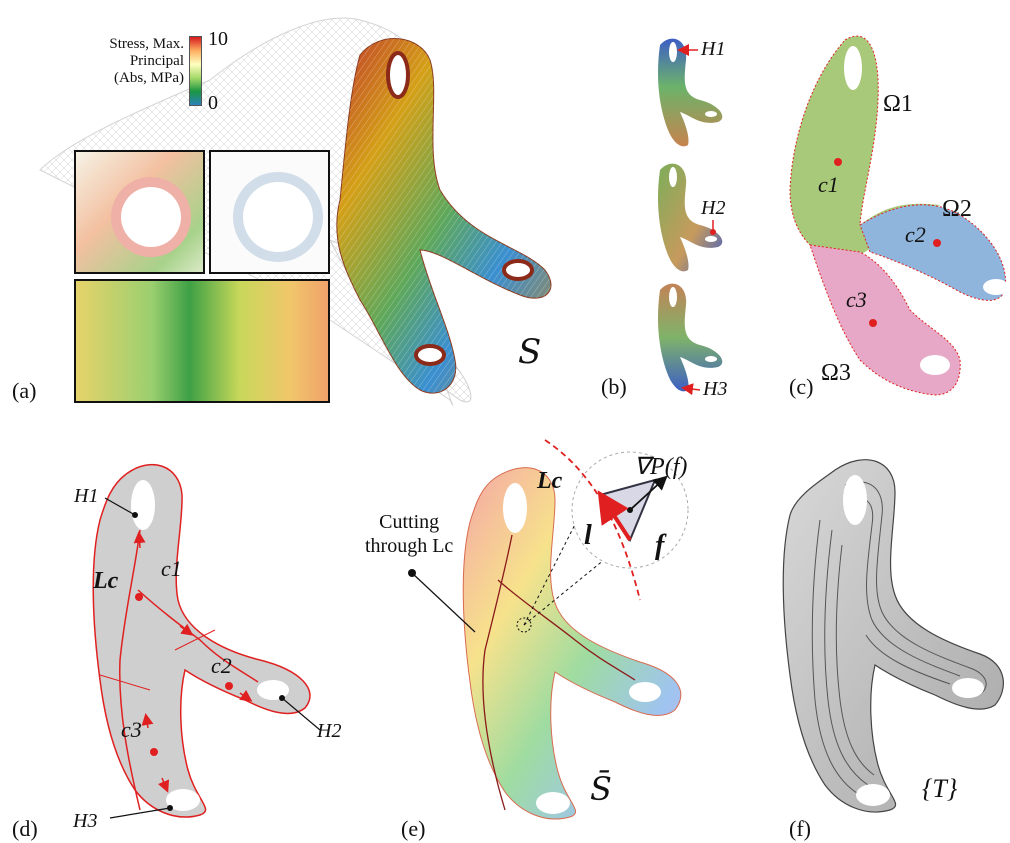  I want to click on stress-bracket, so click(444, 216).